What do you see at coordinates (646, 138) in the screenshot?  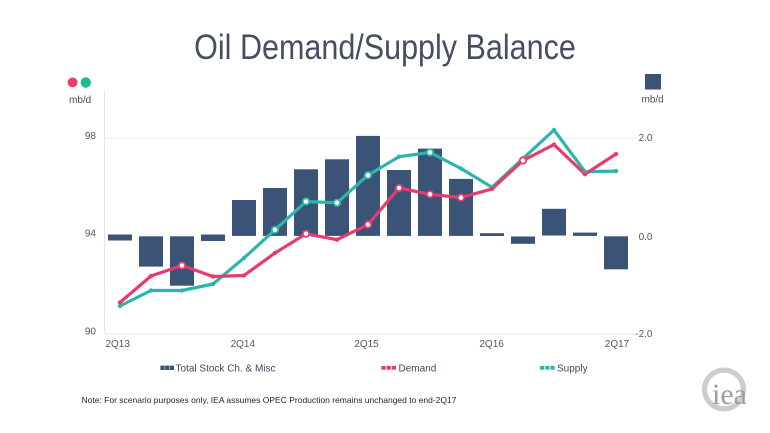 I see `svg-text: 2.0` at bounding box center [646, 138].